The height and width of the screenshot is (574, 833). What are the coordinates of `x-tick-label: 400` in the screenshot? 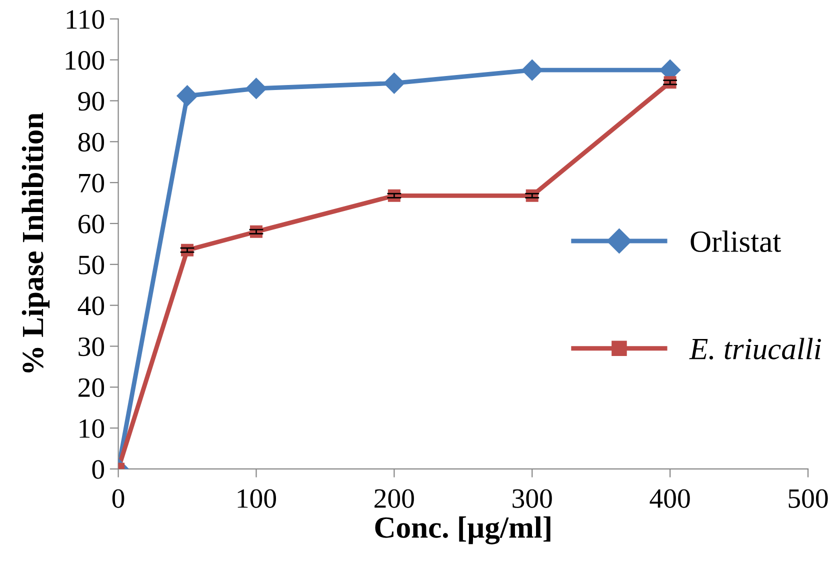 It's located at (670, 498).